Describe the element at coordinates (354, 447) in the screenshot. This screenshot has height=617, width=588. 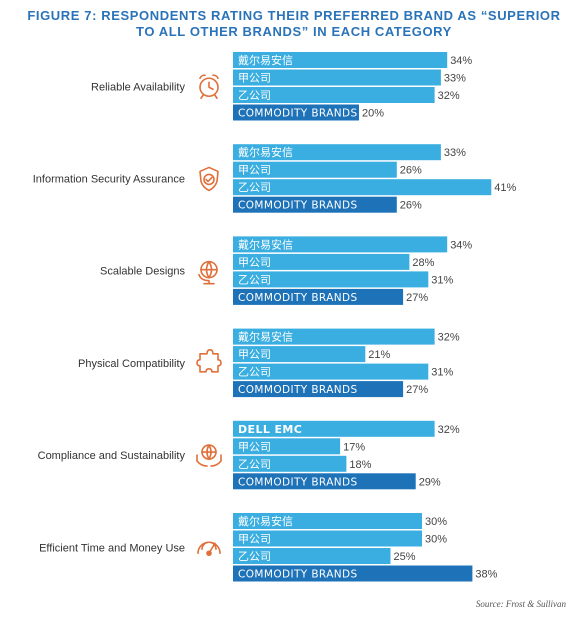
I see `value-label: 17%` at that location.